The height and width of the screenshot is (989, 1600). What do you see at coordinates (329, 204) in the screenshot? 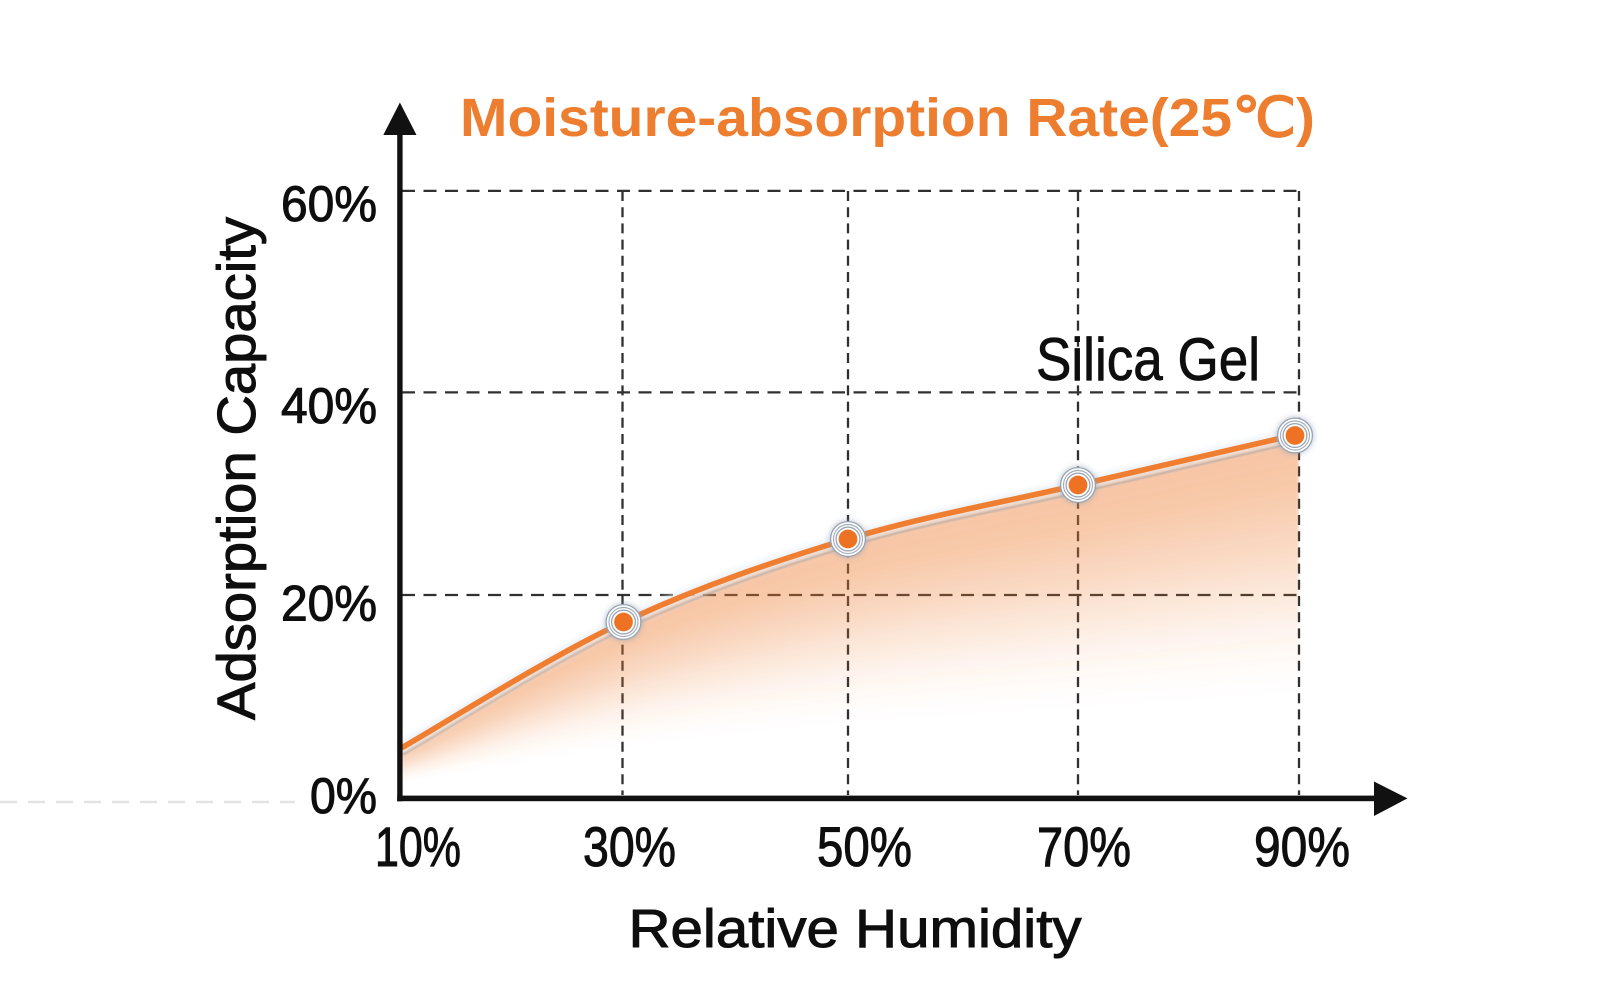
I see `svg-text: 60%` at bounding box center [329, 204].